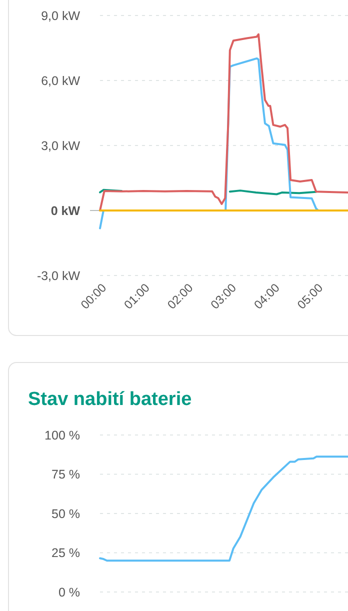 Image resolution: width=348 pixels, height=611 pixels. Describe the element at coordinates (58, 275) in the screenshot. I see `y-tick-label: -3,0 kW` at that location.